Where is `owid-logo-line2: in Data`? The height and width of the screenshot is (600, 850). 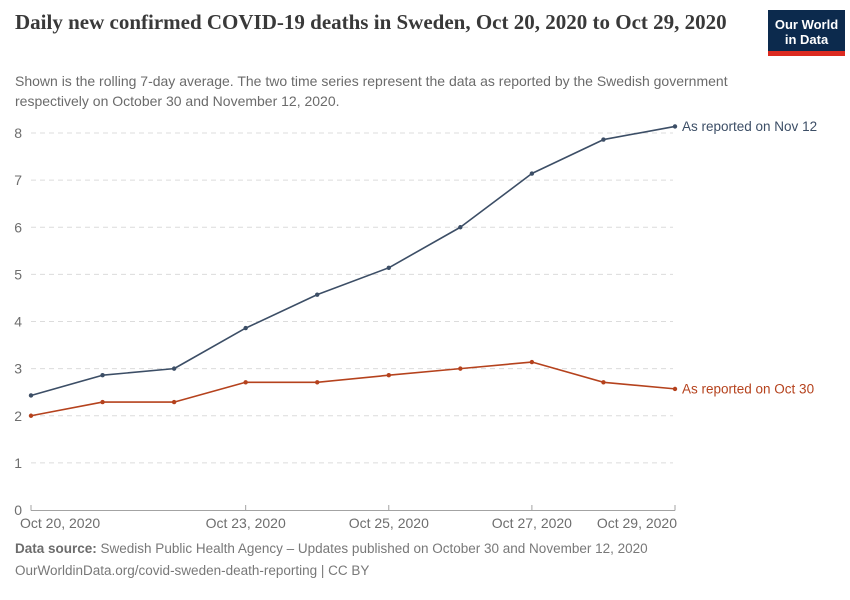
owid-logo-line2: in Data is located at coordinates (806, 39).